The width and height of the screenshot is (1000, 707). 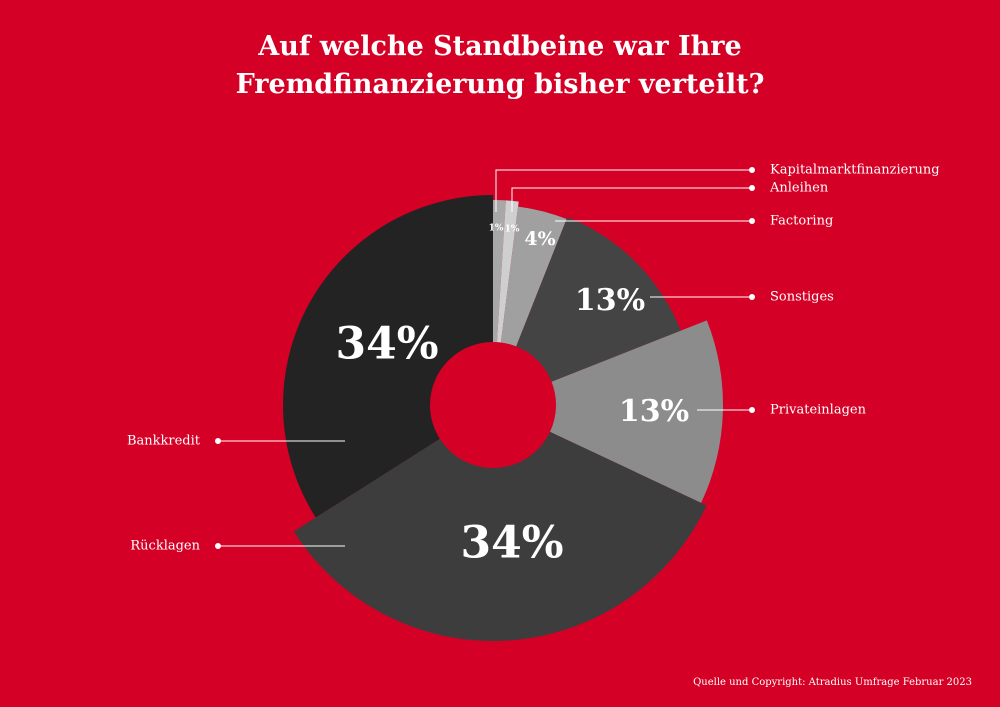 I want to click on value-label-bankkredit: 34%, so click(x=386, y=344).